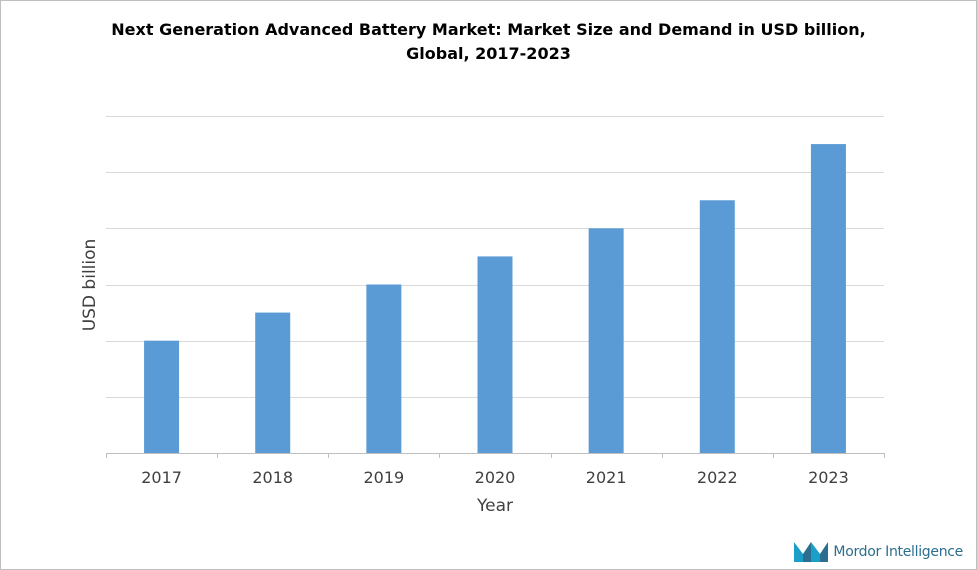 The width and height of the screenshot is (977, 570). I want to click on bar-2021, so click(606, 340).